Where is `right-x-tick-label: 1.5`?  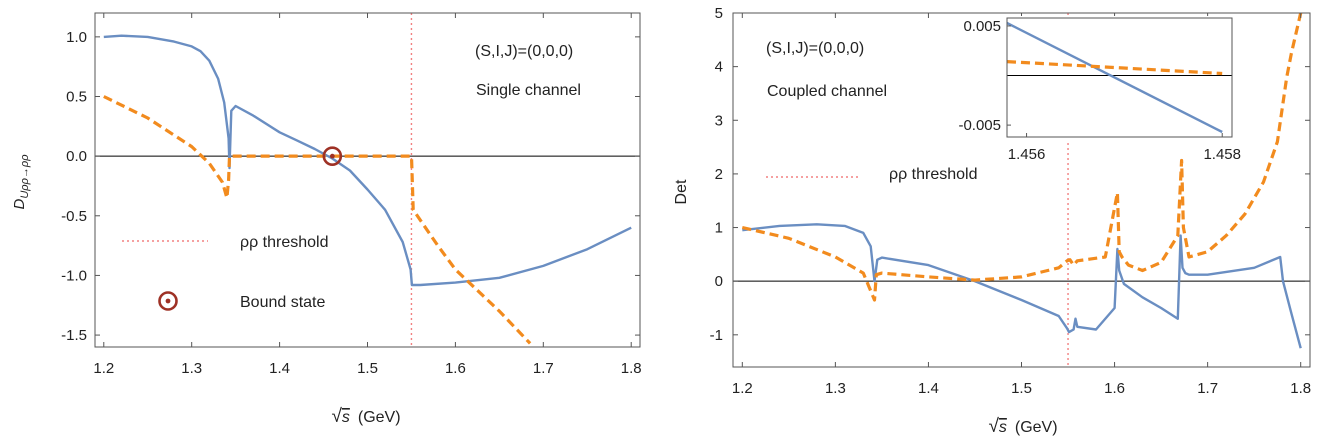 right-x-tick-label: 1.5 is located at coordinates (1021, 388).